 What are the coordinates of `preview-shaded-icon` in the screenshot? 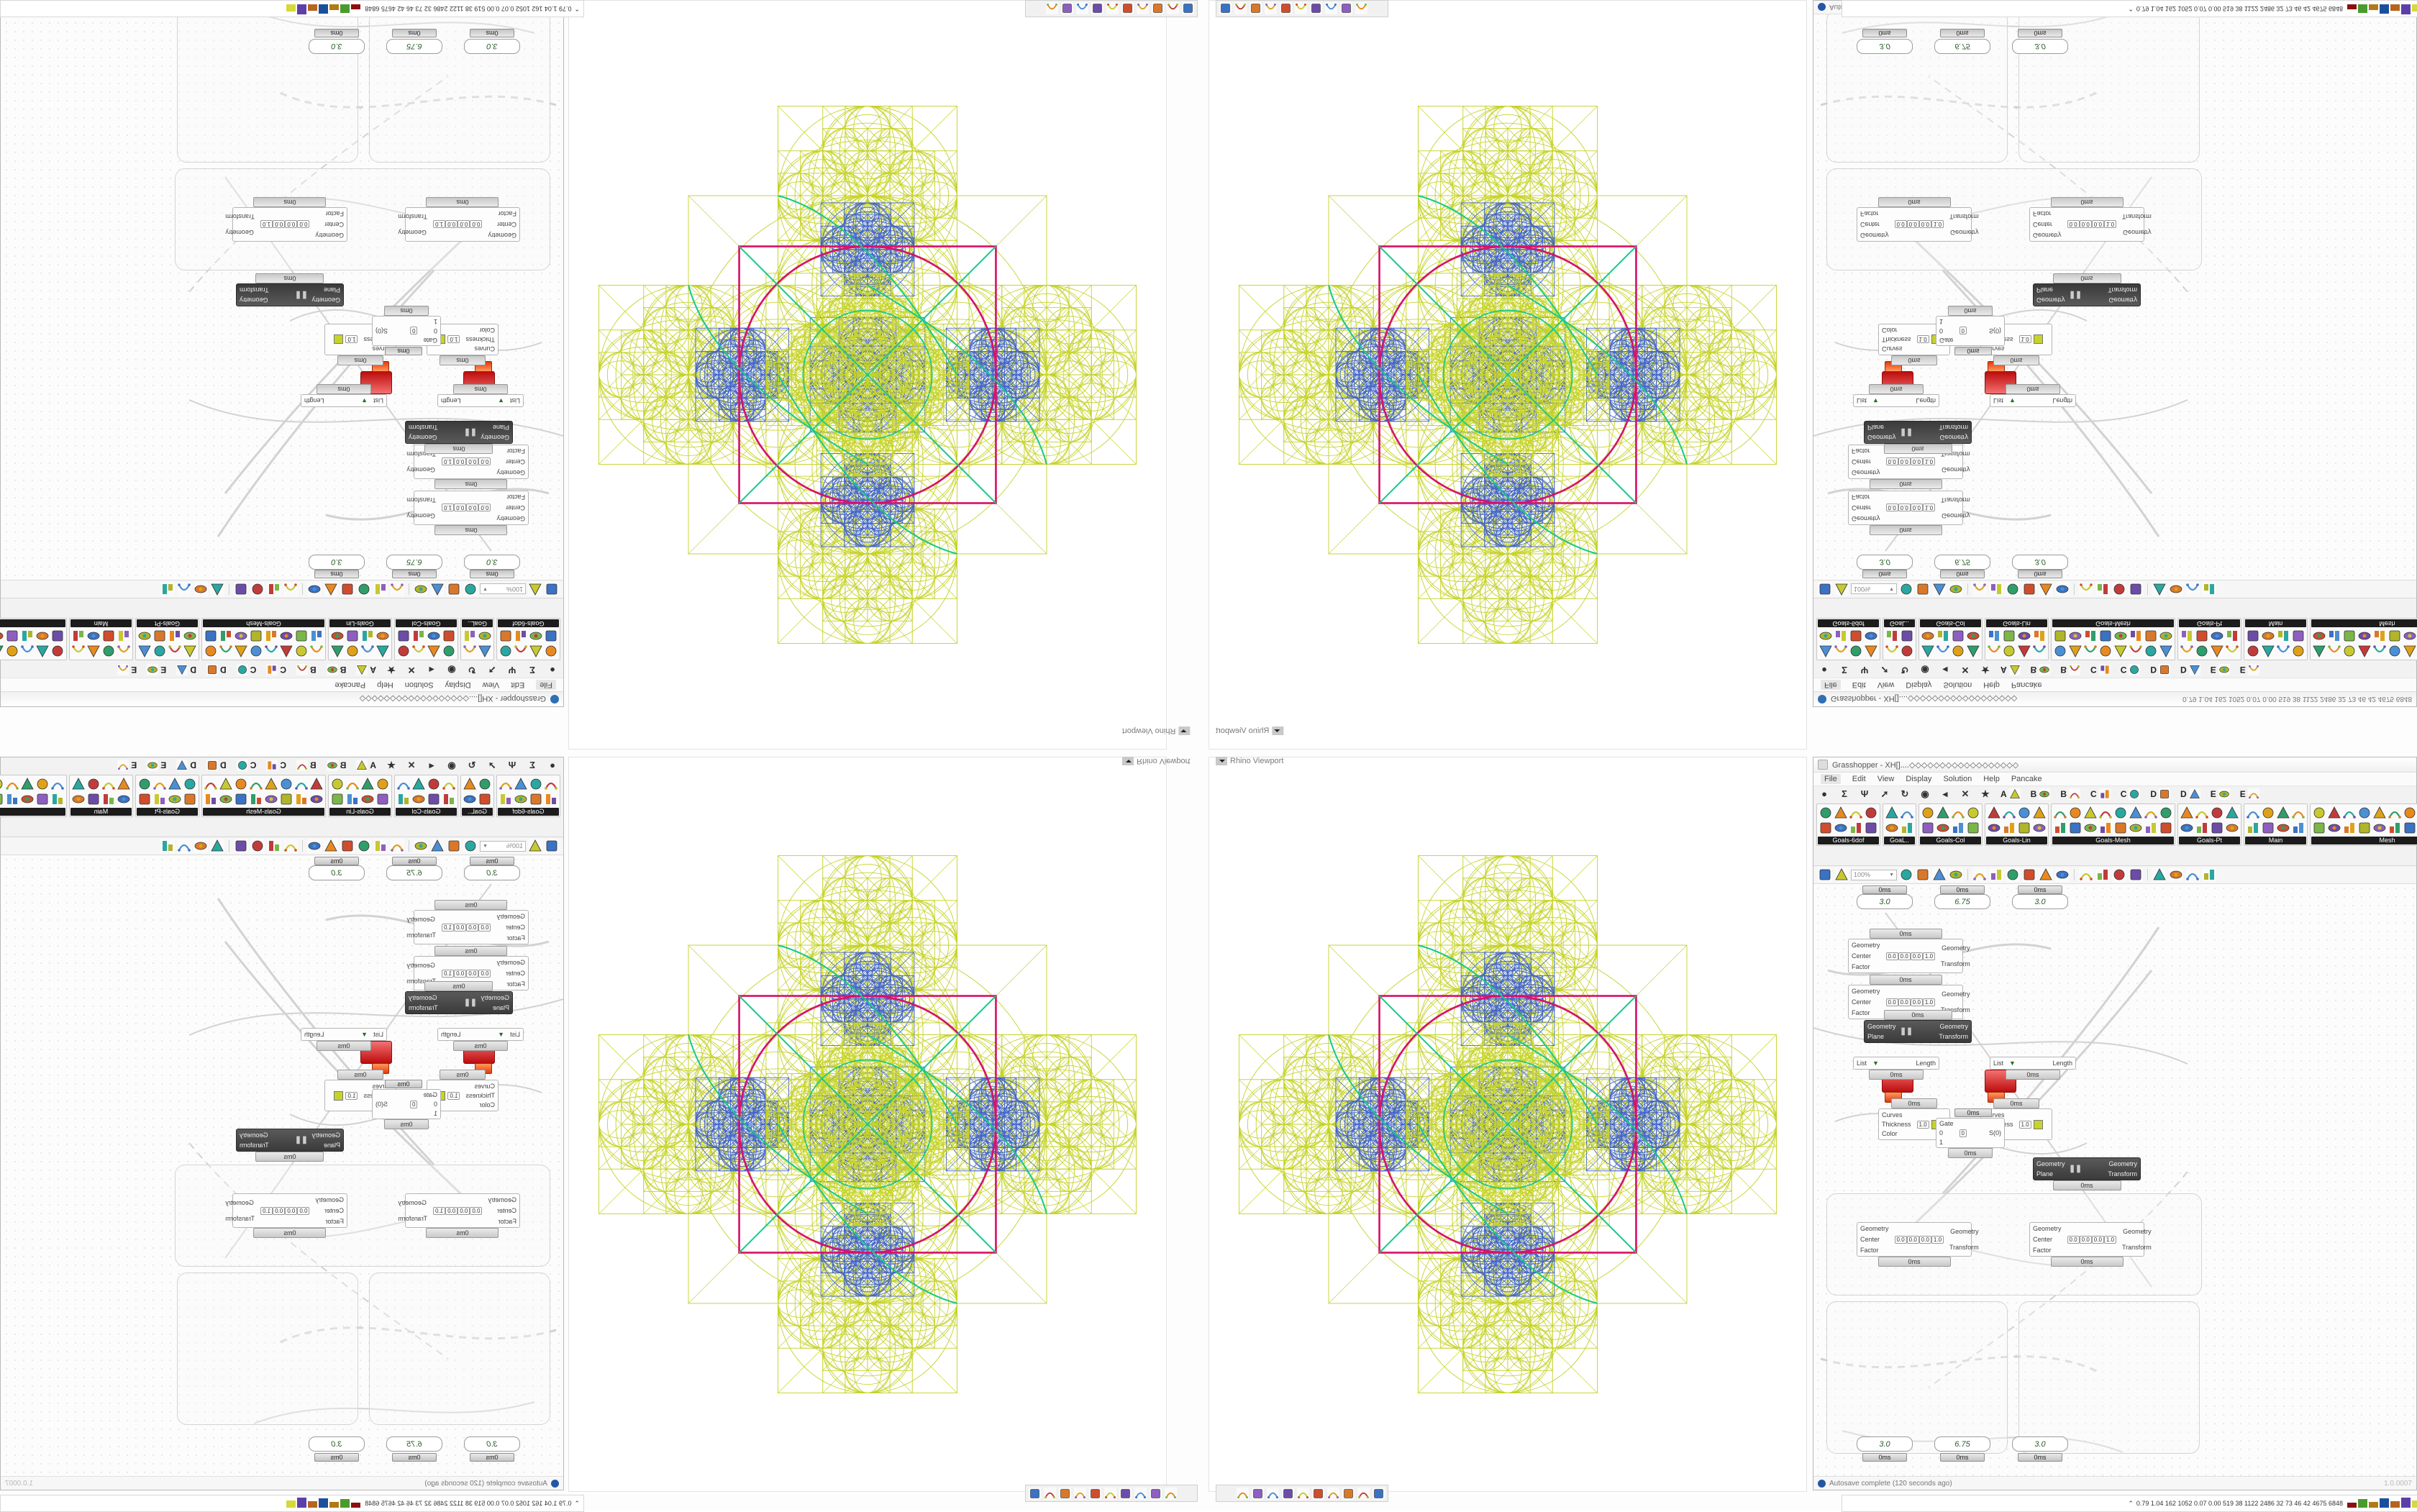 It's located at (1939, 874).